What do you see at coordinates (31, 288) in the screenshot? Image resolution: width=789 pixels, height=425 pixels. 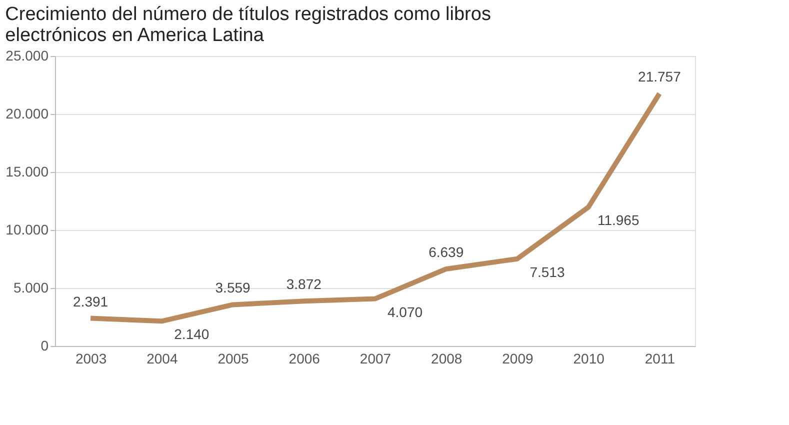 I see `y-tick-label: 5.000` at bounding box center [31, 288].